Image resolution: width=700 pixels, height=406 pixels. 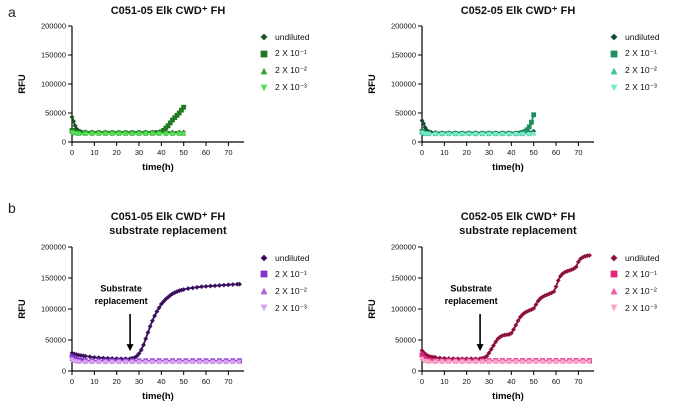 I want to click on x-tick-label: 50, so click(x=184, y=152).